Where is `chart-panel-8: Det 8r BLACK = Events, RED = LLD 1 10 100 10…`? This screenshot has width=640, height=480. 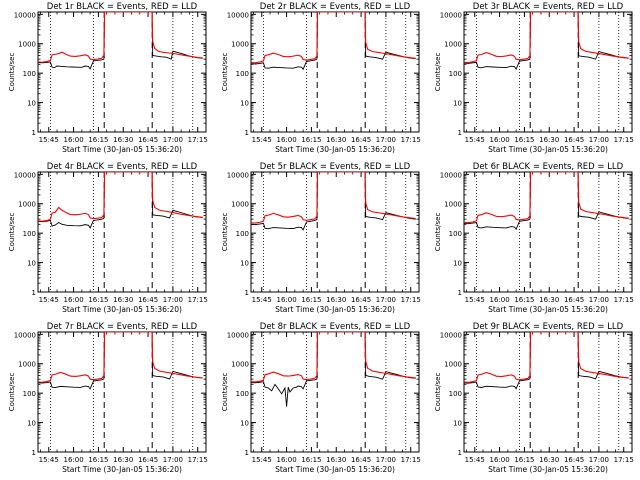
chart-panel-8: Det 8r BLACK = Events, RED = LLD 1 10 100 10… is located at coordinates (321, 398).